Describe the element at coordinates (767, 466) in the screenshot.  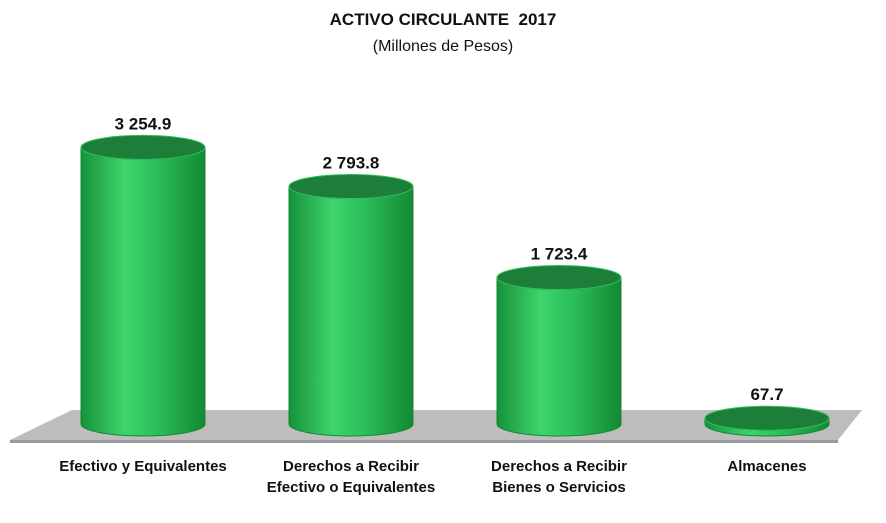
I see `x-tick-label: Almacenes` at that location.